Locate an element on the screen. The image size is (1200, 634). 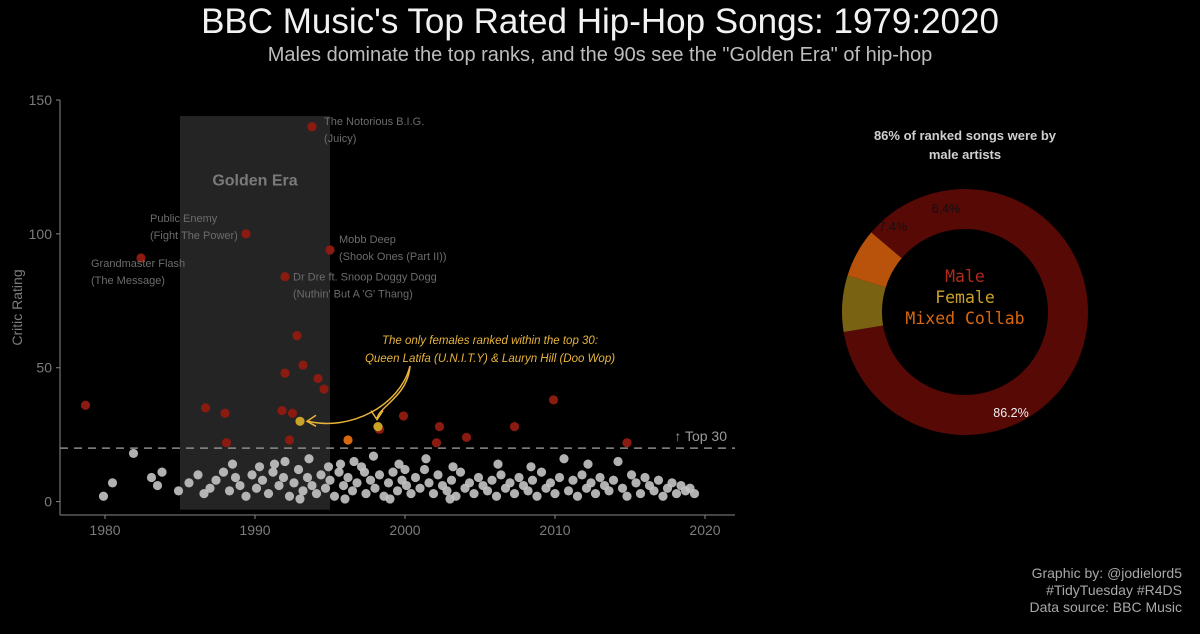
point-label: Mobb Deep is located at coordinates (367, 240).